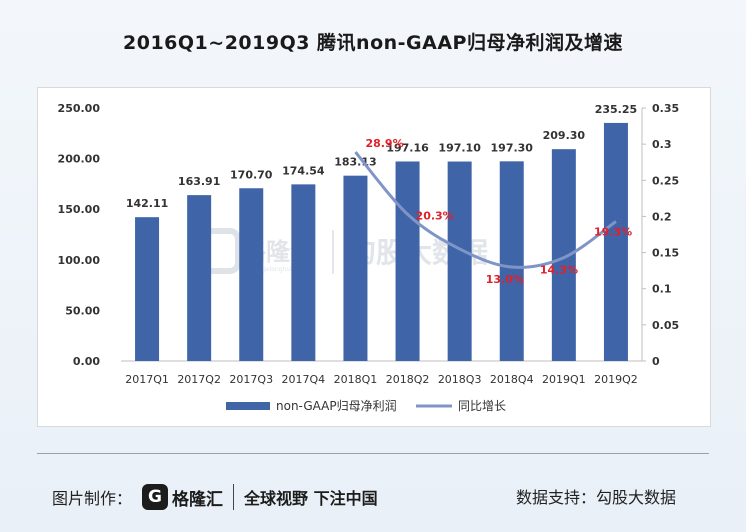  I want to click on bar-2017Q4, so click(303, 272).